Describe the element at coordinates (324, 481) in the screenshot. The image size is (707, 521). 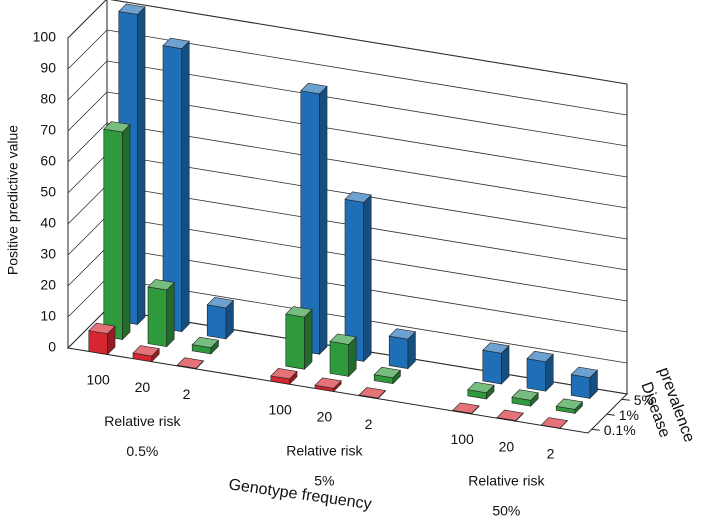
I see `group-sublabel: 5%` at that location.